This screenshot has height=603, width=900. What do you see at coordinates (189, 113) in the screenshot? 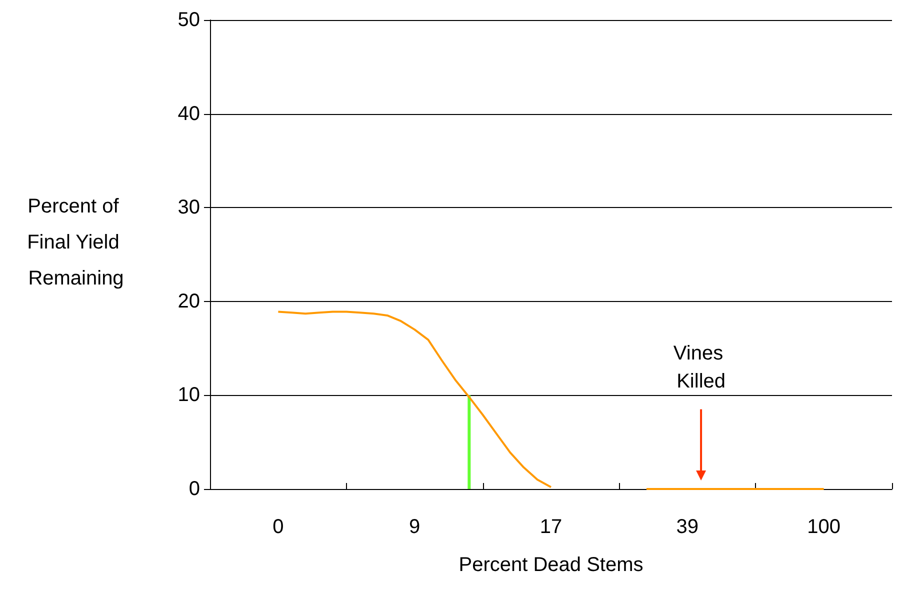
I see `y-tick-label: 40` at bounding box center [189, 113].